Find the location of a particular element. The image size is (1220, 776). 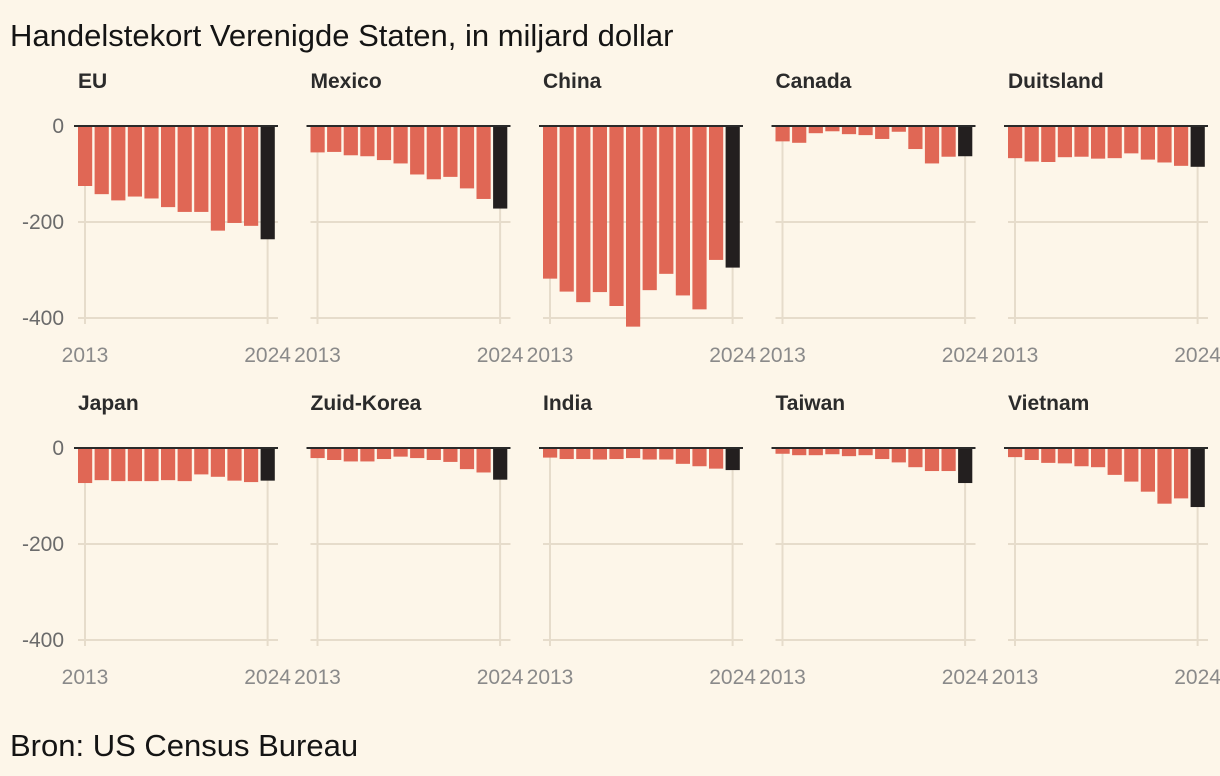

bar-duitsland-2014 is located at coordinates (1031, 144).